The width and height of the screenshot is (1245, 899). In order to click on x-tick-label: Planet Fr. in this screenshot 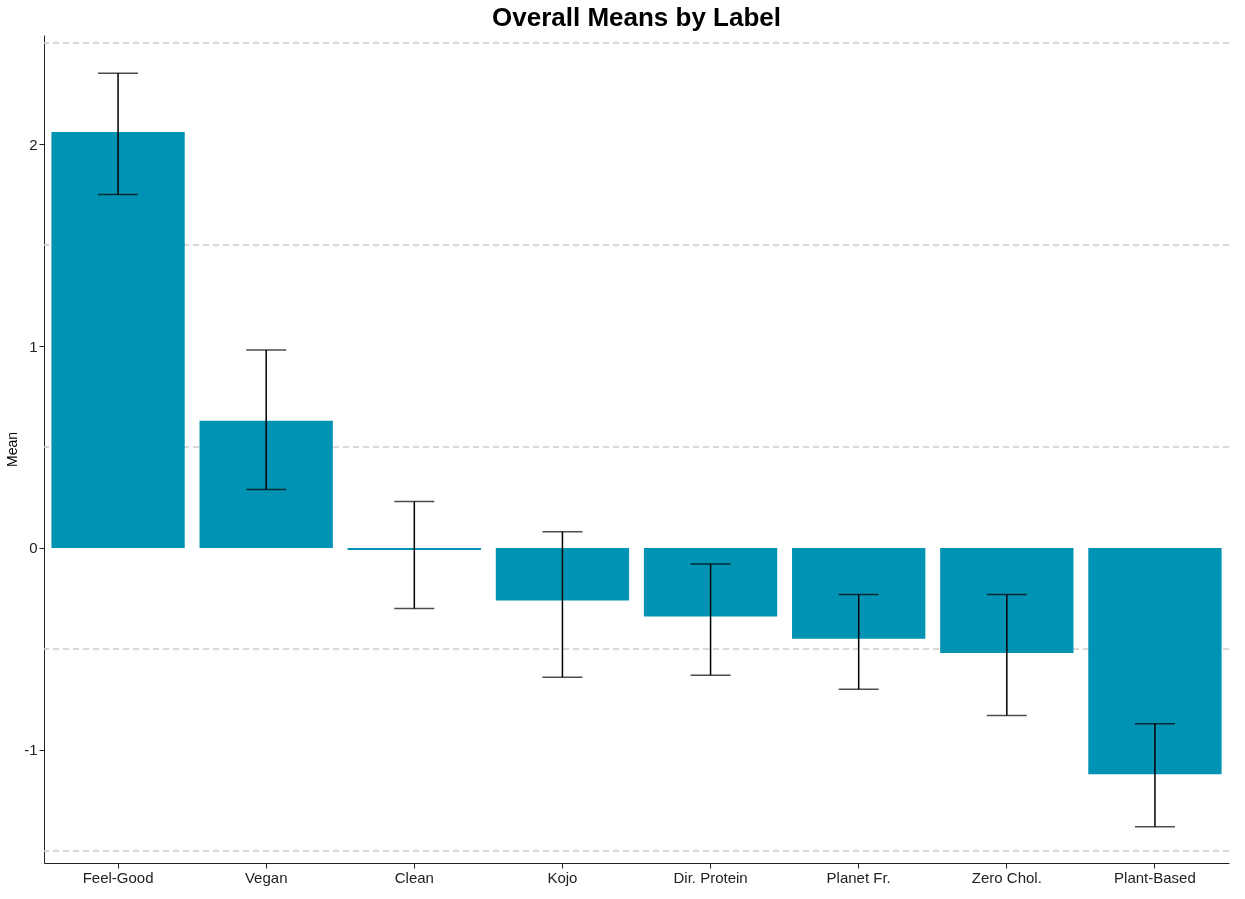, I will do `click(858, 877)`.